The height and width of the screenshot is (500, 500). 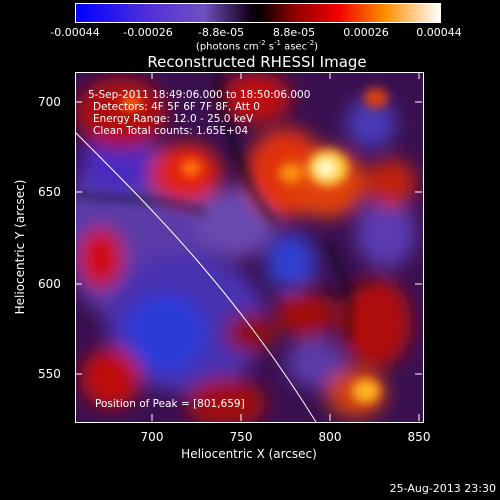 What do you see at coordinates (20, 247) in the screenshot?
I see `y-axis-label: Heliocentric Y (arcsec)` at bounding box center [20, 247].